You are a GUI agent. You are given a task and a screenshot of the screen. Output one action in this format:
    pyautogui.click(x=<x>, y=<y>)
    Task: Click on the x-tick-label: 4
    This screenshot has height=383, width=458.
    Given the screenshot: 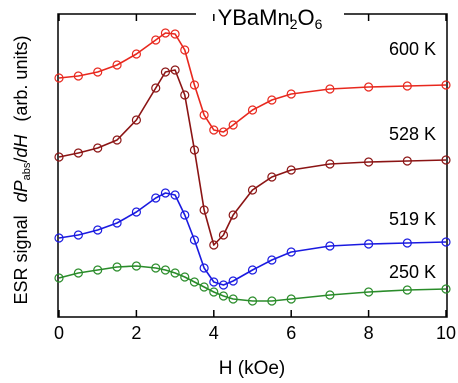 What is the action you would take?
    pyautogui.click(x=214, y=333)
    